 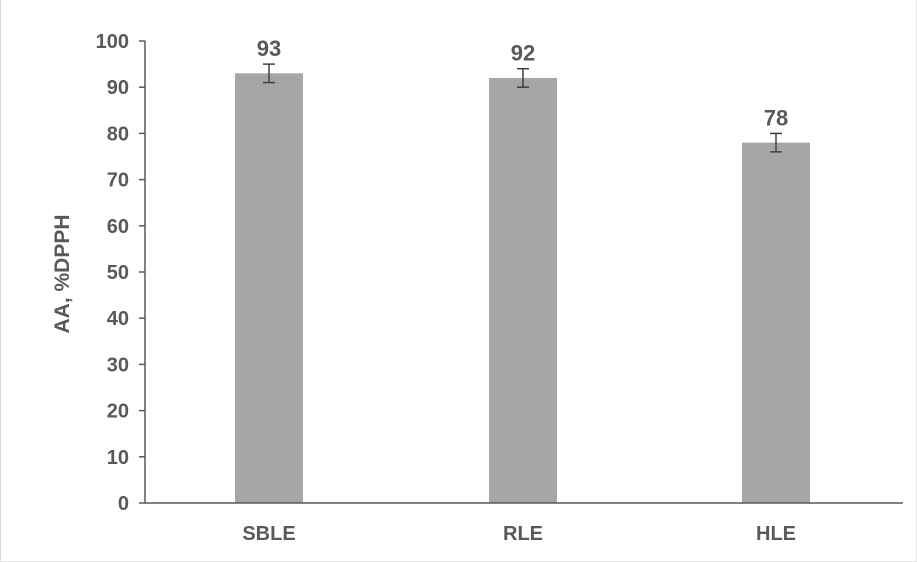 What do you see at coordinates (118, 227) in the screenshot?
I see `y-tick-label: 60` at bounding box center [118, 227].